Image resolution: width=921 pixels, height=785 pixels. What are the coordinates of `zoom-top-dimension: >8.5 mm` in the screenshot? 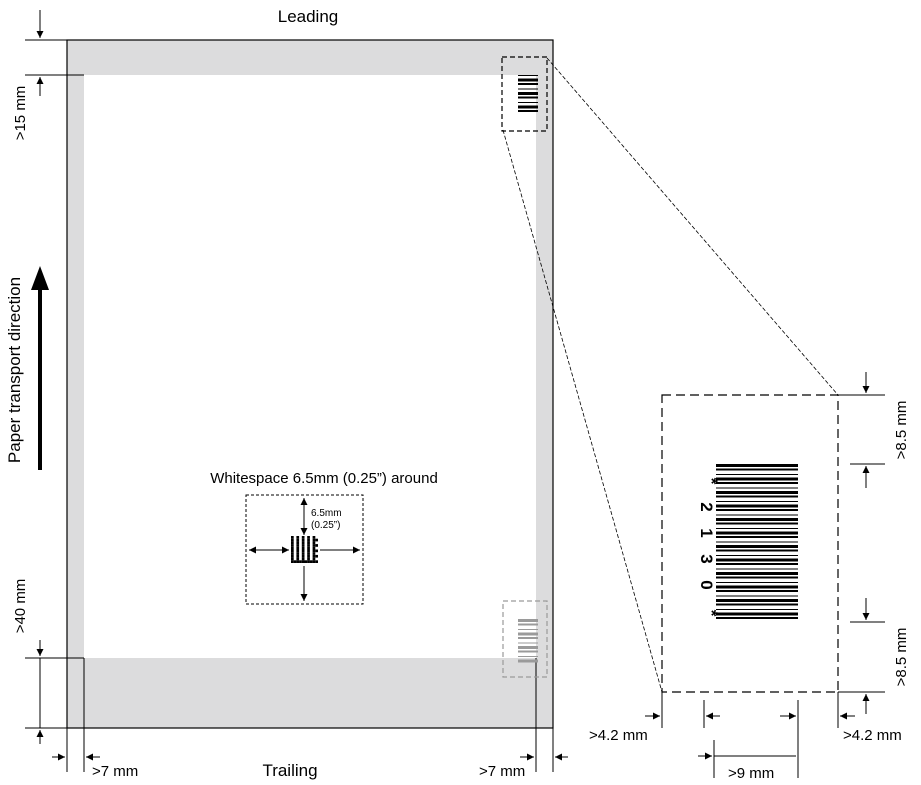 It's located at (874, 430).